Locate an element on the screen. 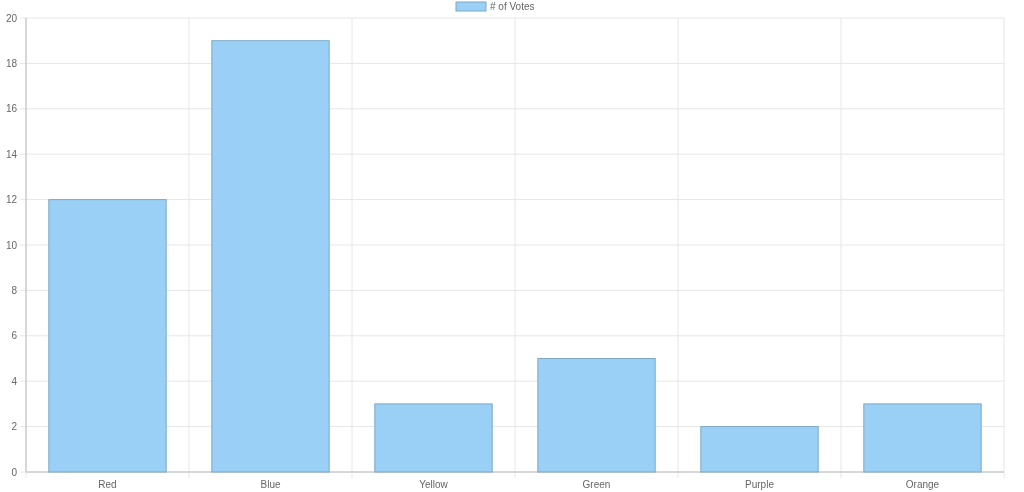 This screenshot has width=1024, height=492. y-tick-label: 14 is located at coordinates (11, 154).